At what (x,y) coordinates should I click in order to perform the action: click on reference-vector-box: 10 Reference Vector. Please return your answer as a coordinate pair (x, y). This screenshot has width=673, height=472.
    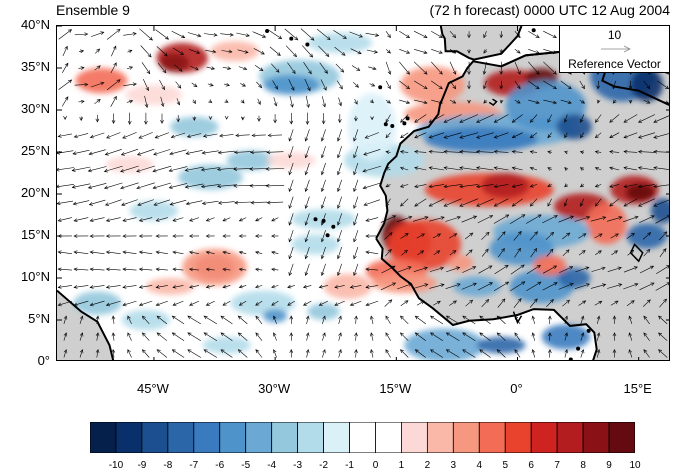
    Looking at the image, I should click on (614, 49).